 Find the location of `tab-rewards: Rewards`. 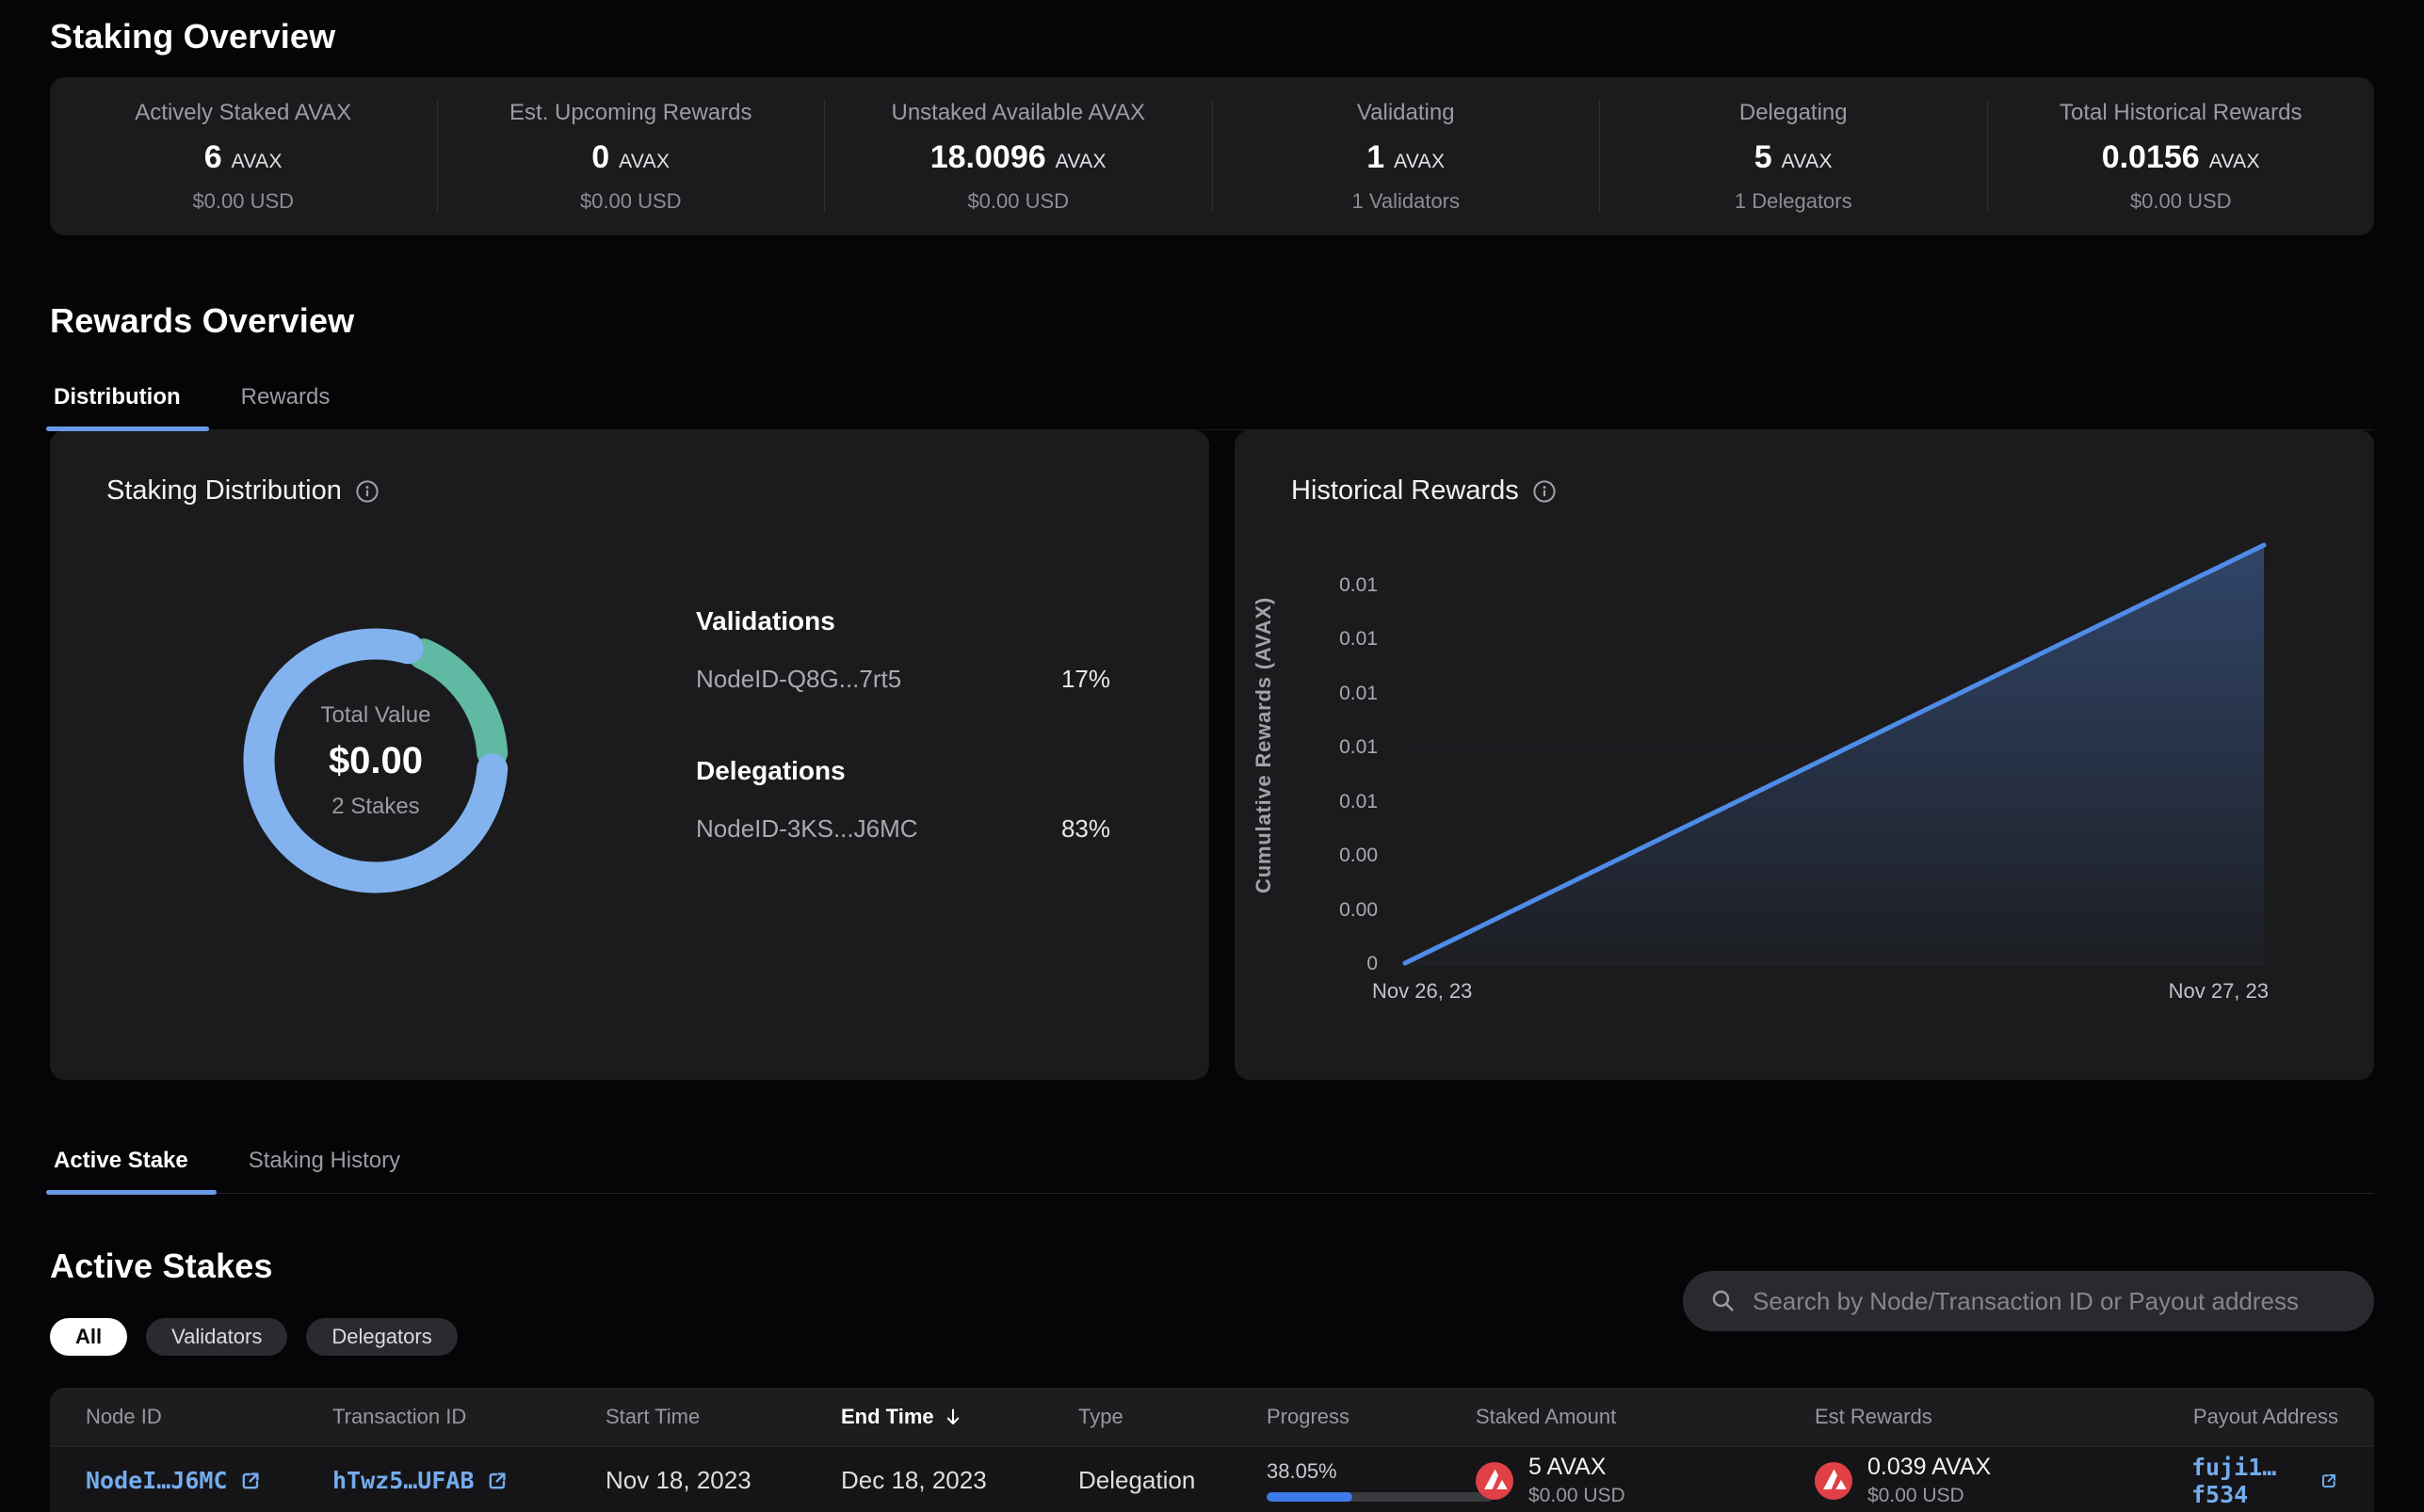

tab-rewards: Rewards is located at coordinates (286, 406).